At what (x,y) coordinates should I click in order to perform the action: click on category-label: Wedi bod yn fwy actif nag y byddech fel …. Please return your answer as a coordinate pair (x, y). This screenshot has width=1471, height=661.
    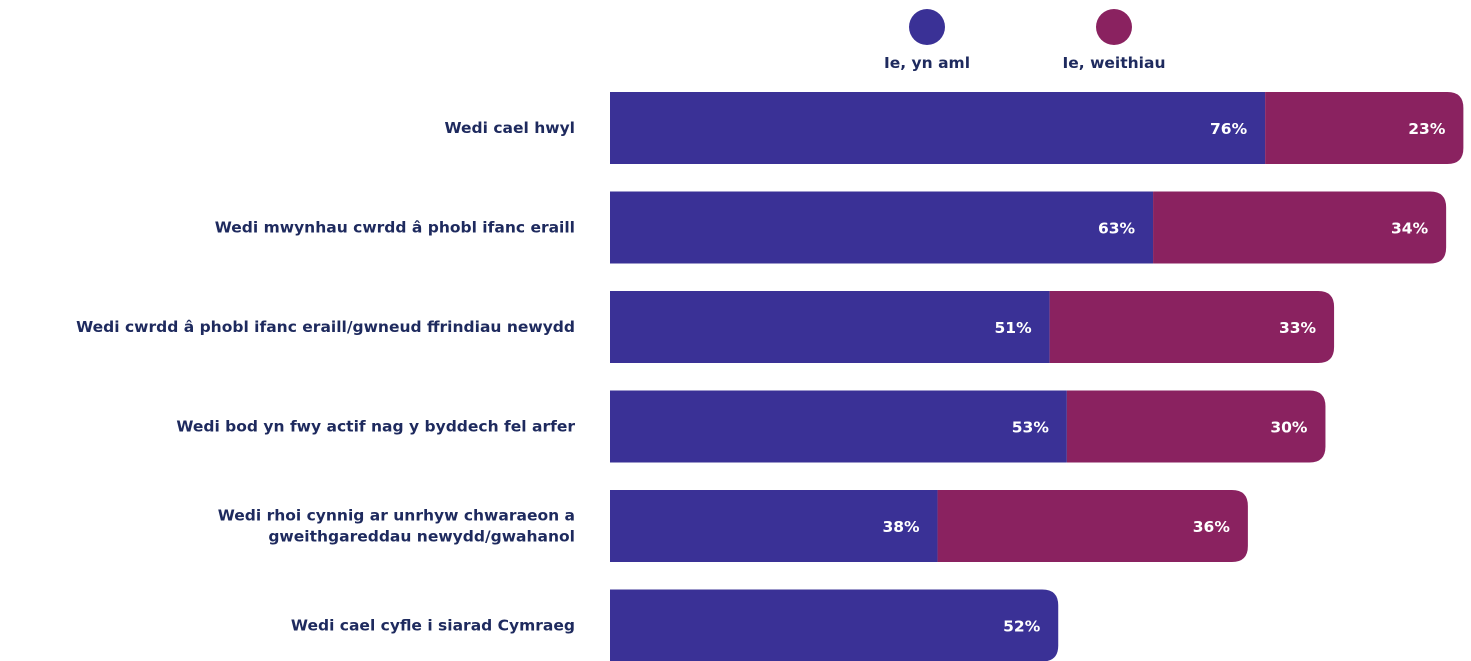
    Looking at the image, I should click on (375, 427).